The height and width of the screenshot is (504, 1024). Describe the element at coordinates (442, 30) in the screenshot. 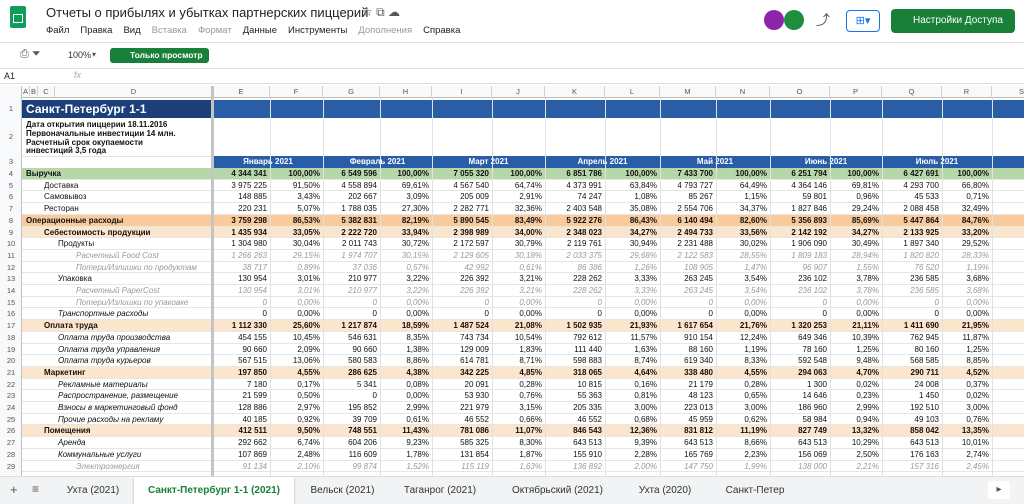

I see `menu-item: Справка` at that location.